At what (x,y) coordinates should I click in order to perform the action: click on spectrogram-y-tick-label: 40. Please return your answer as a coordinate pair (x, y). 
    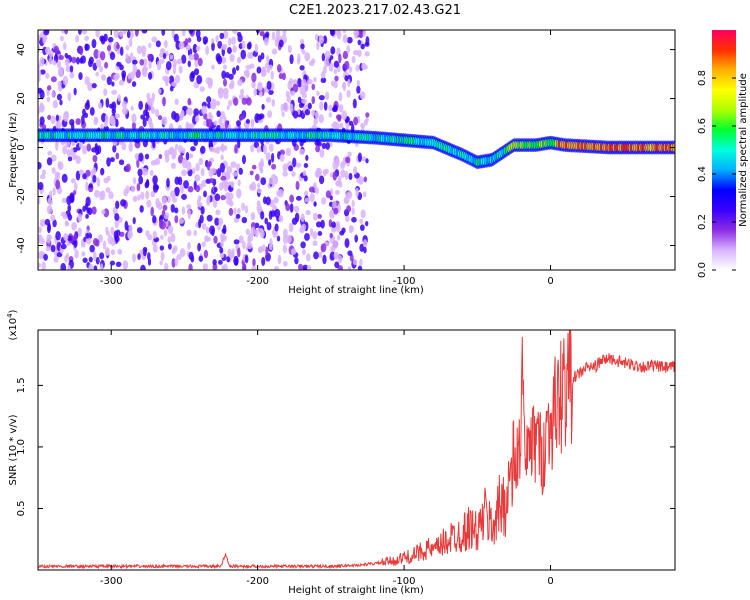
    Looking at the image, I should click on (21, 49).